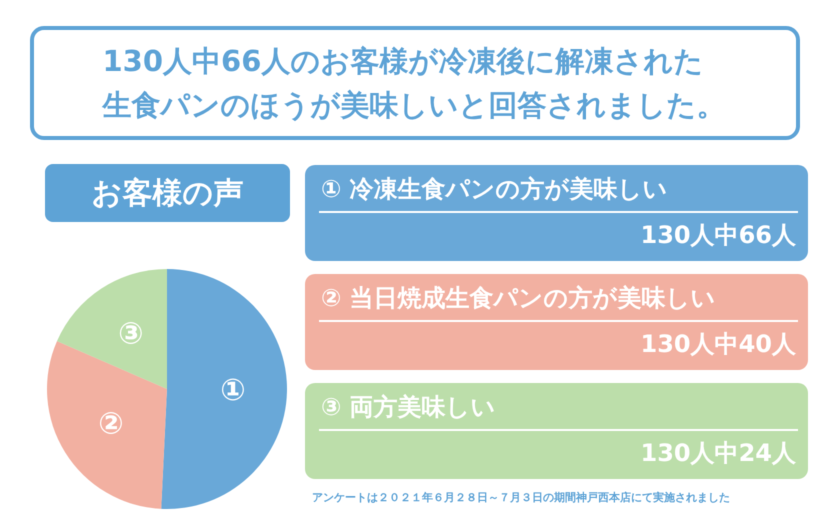 The height and width of the screenshot is (528, 840). I want to click on text: ③ 両方美味しい, so click(408, 407).